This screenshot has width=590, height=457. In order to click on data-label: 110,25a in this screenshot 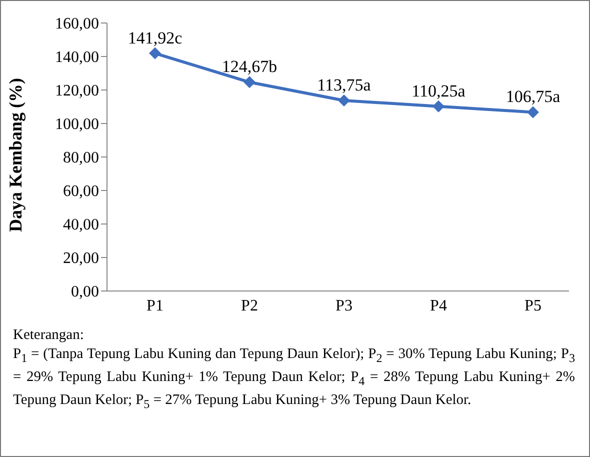, I will do `click(439, 90)`.